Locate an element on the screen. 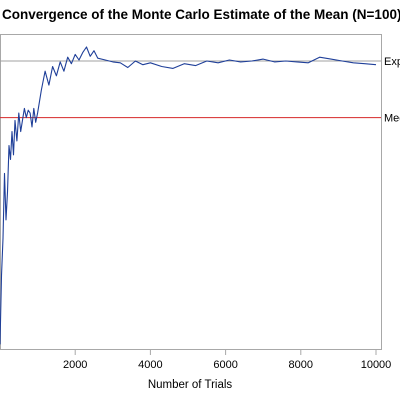 The height and width of the screenshot is (400, 400). x-tick-label: 8000 is located at coordinates (301, 365).